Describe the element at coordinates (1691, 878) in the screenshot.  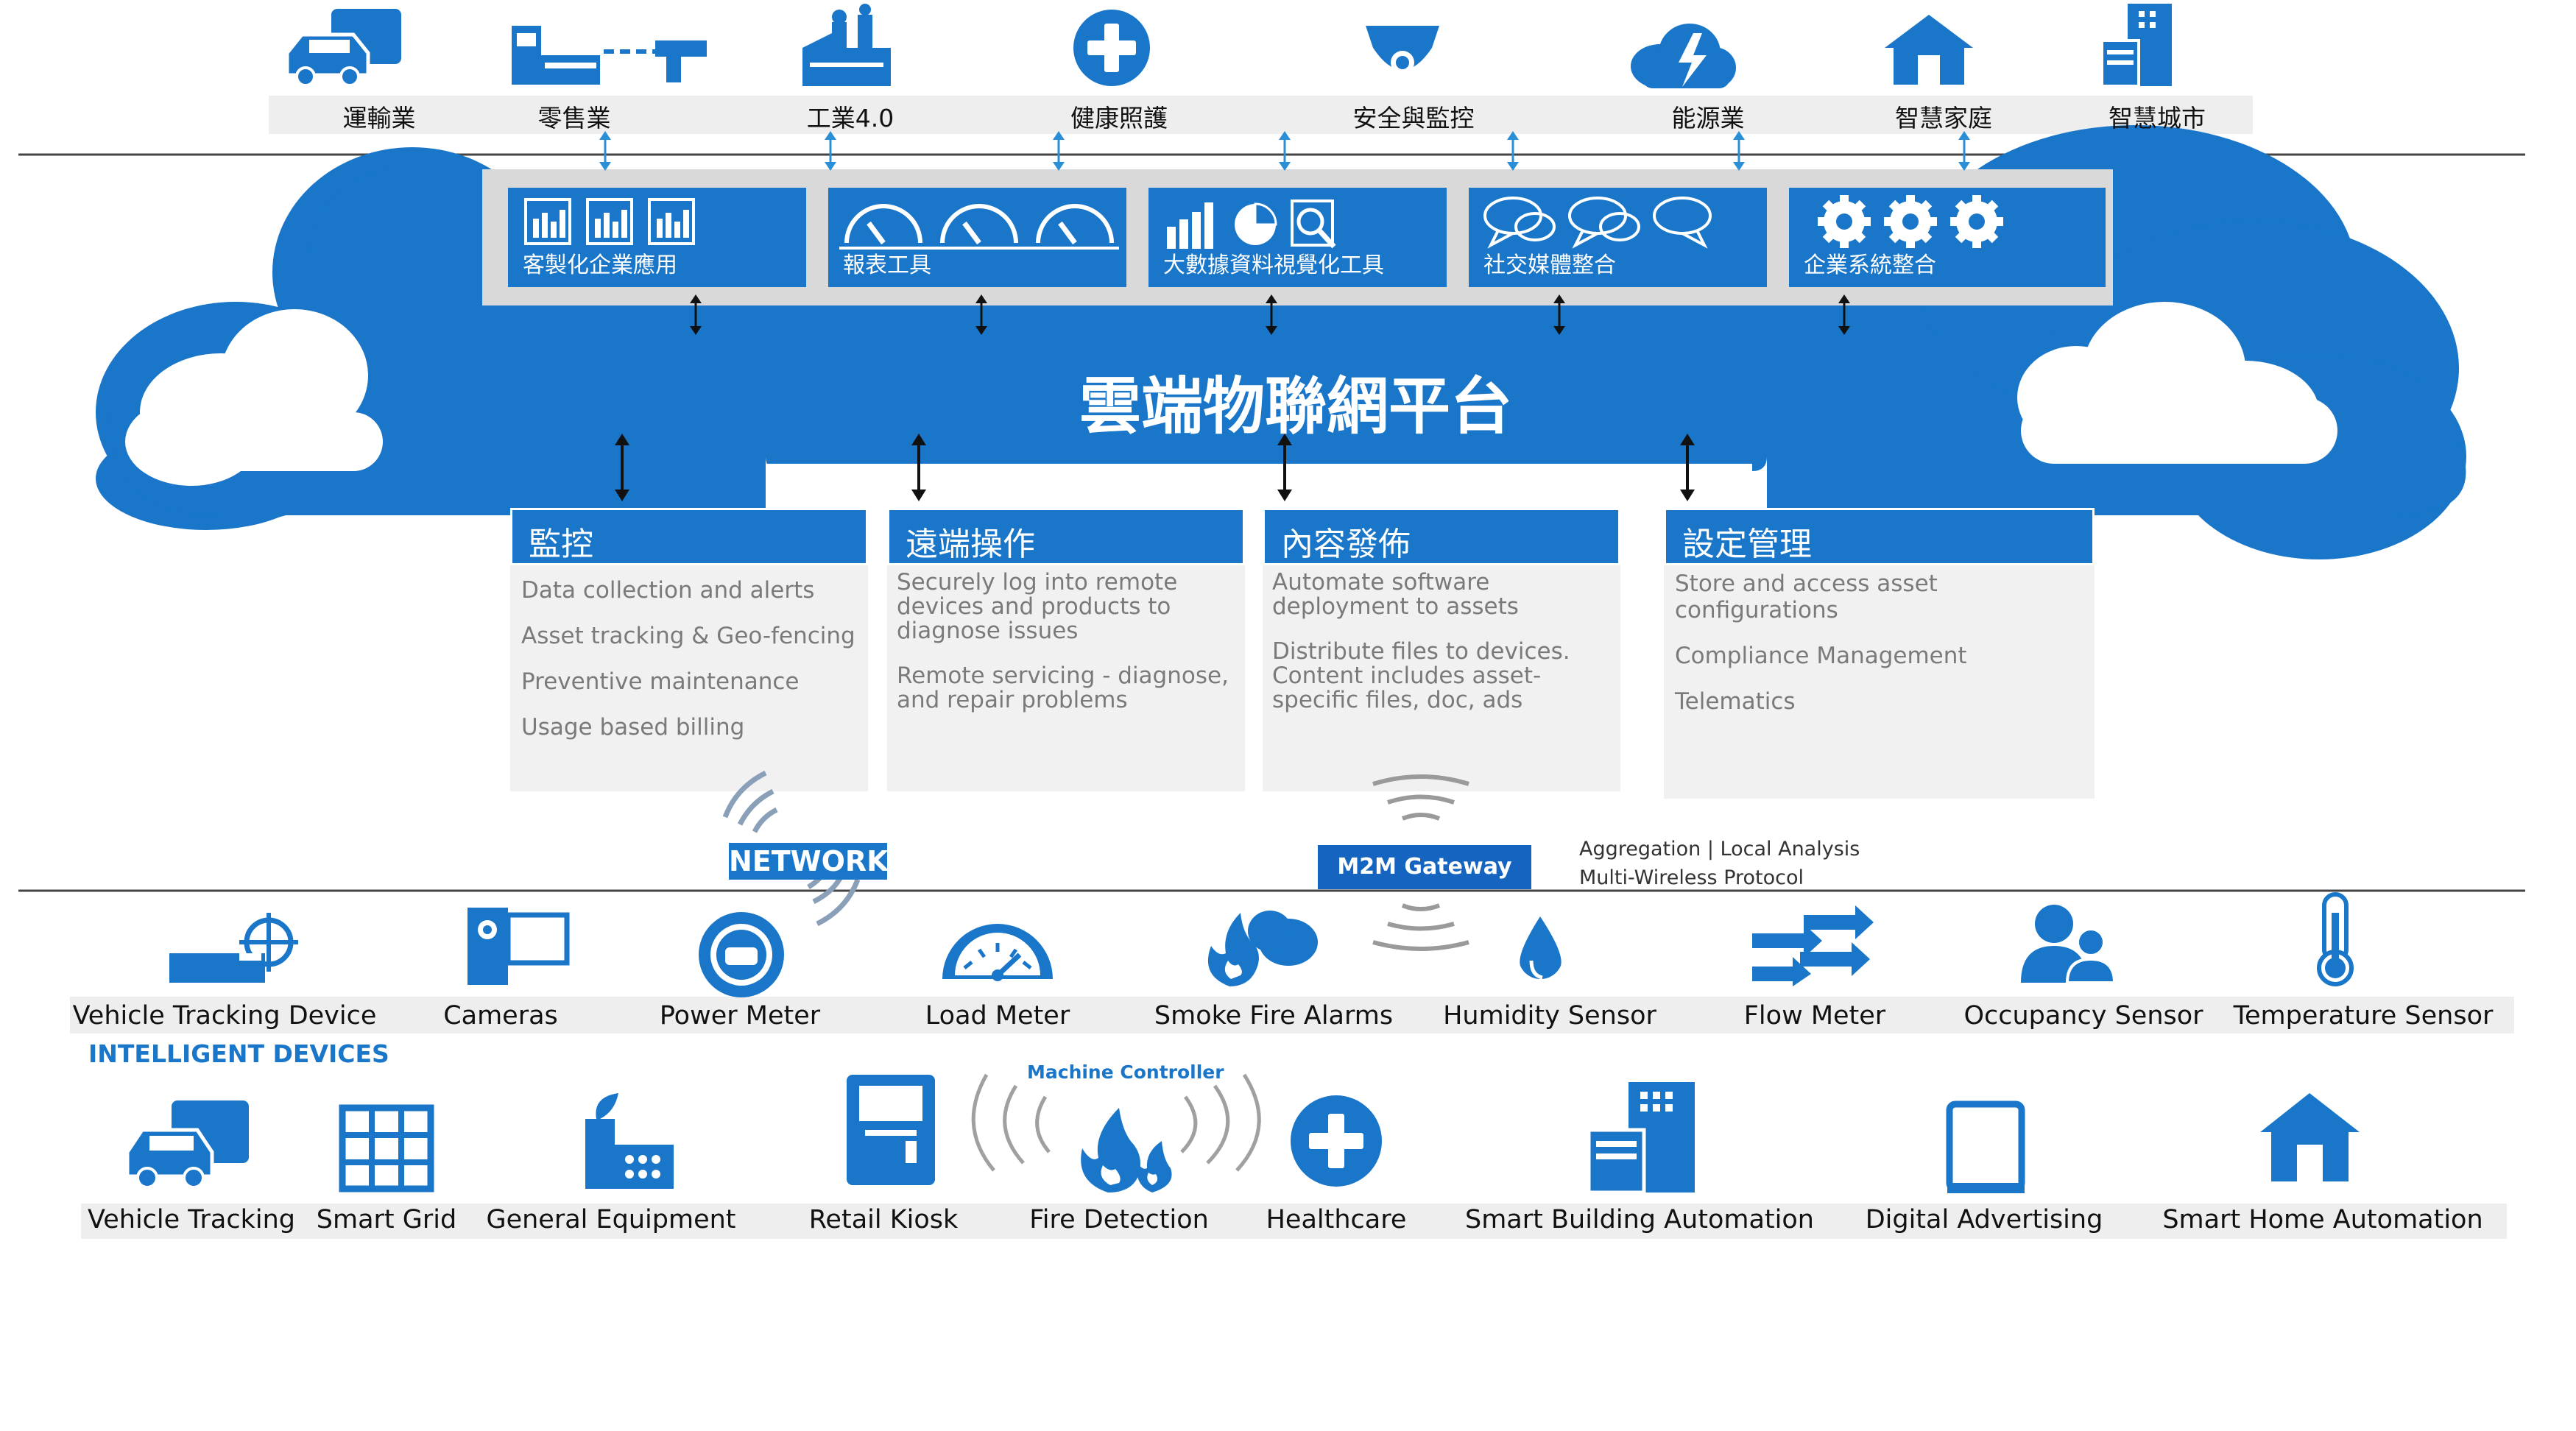
I see `gateway-note: Multi-Wireless Protocol` at that location.